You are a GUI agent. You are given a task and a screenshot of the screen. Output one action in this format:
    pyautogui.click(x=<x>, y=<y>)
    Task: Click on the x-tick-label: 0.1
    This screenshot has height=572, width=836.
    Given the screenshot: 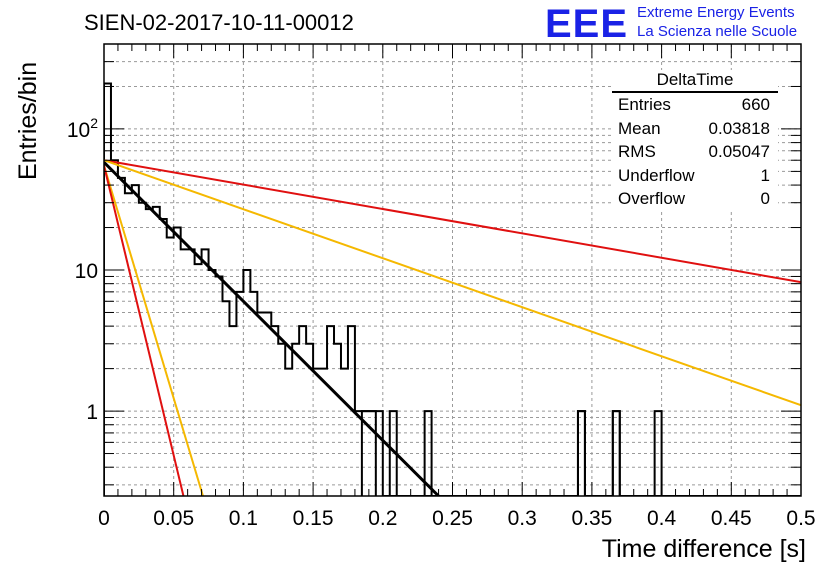 What is the action you would take?
    pyautogui.click(x=243, y=518)
    